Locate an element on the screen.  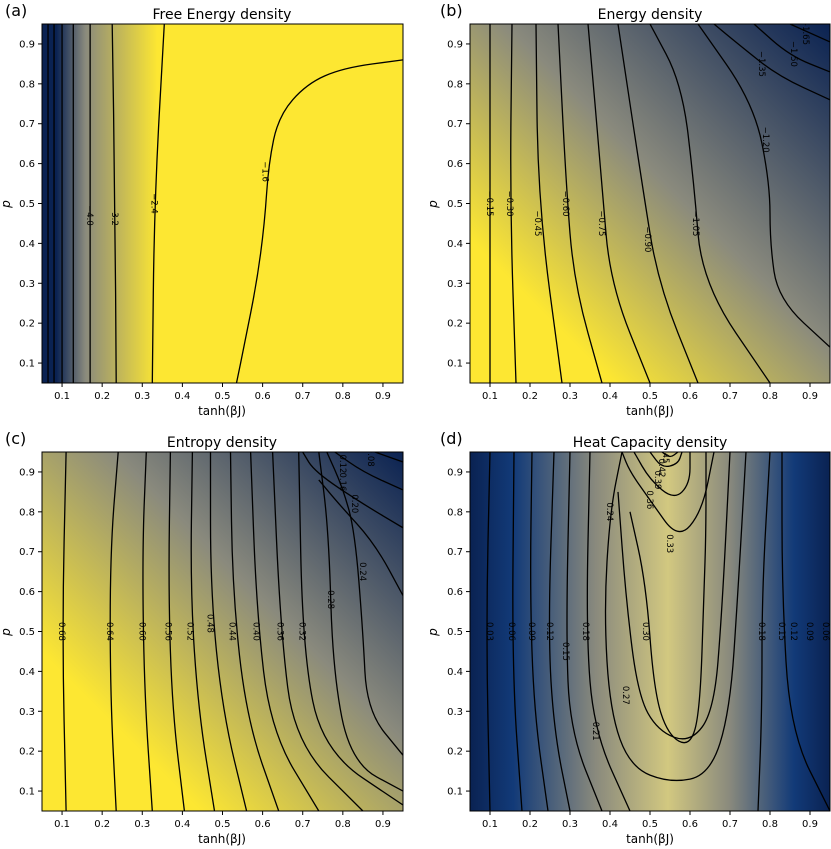
contour-label: 0.28 is located at coordinates (330, 599).